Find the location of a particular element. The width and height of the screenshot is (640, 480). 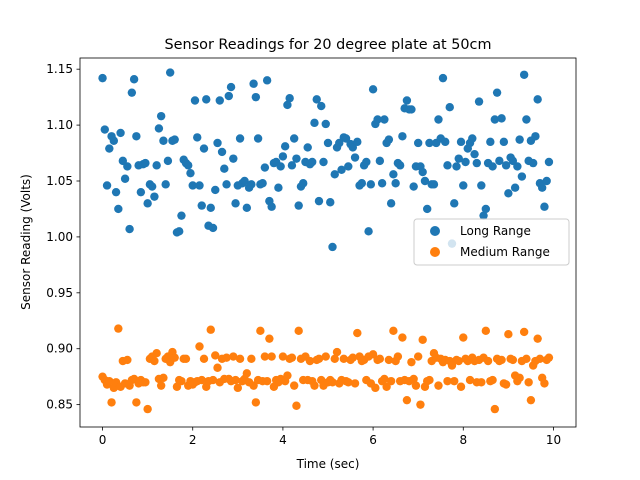

x-axis-ticks: 0 2 4 6 8 10 is located at coordinates (330, 437).